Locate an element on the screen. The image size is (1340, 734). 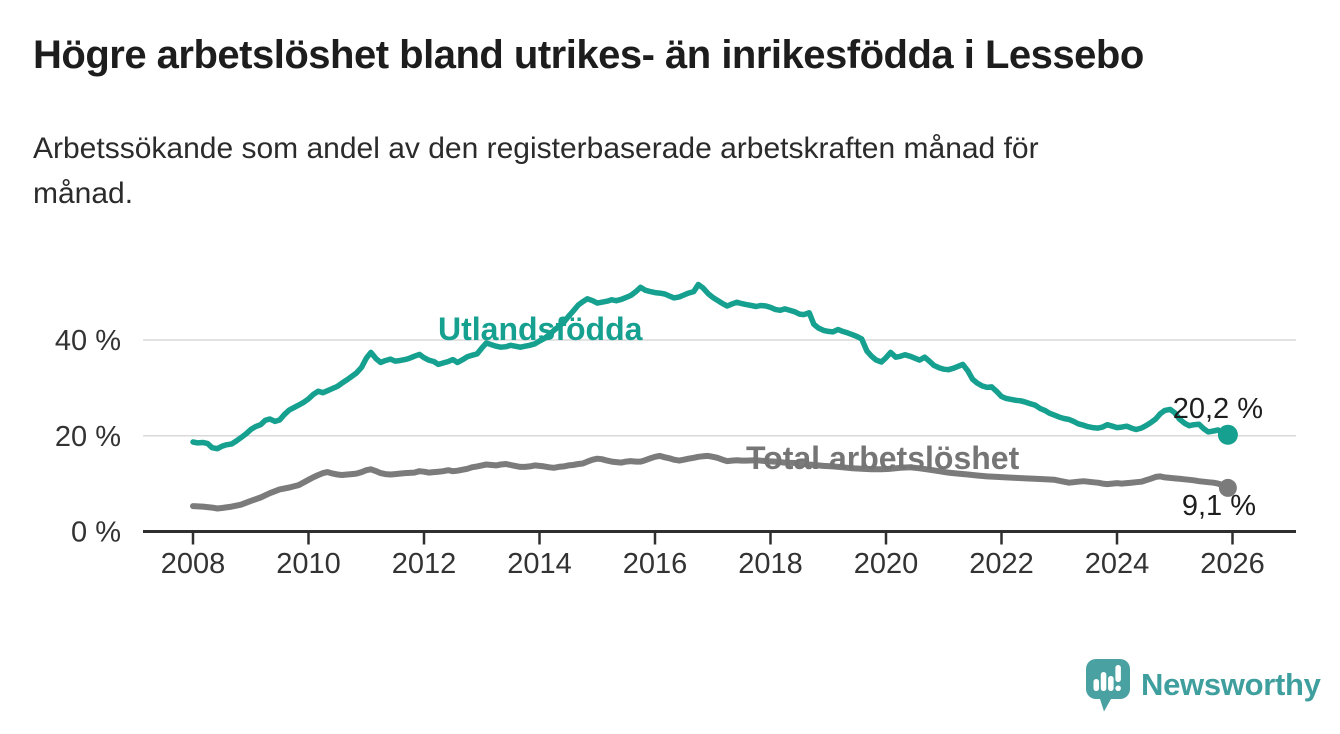
x-tick-label-2024: 2024 is located at coordinates (1117, 564).